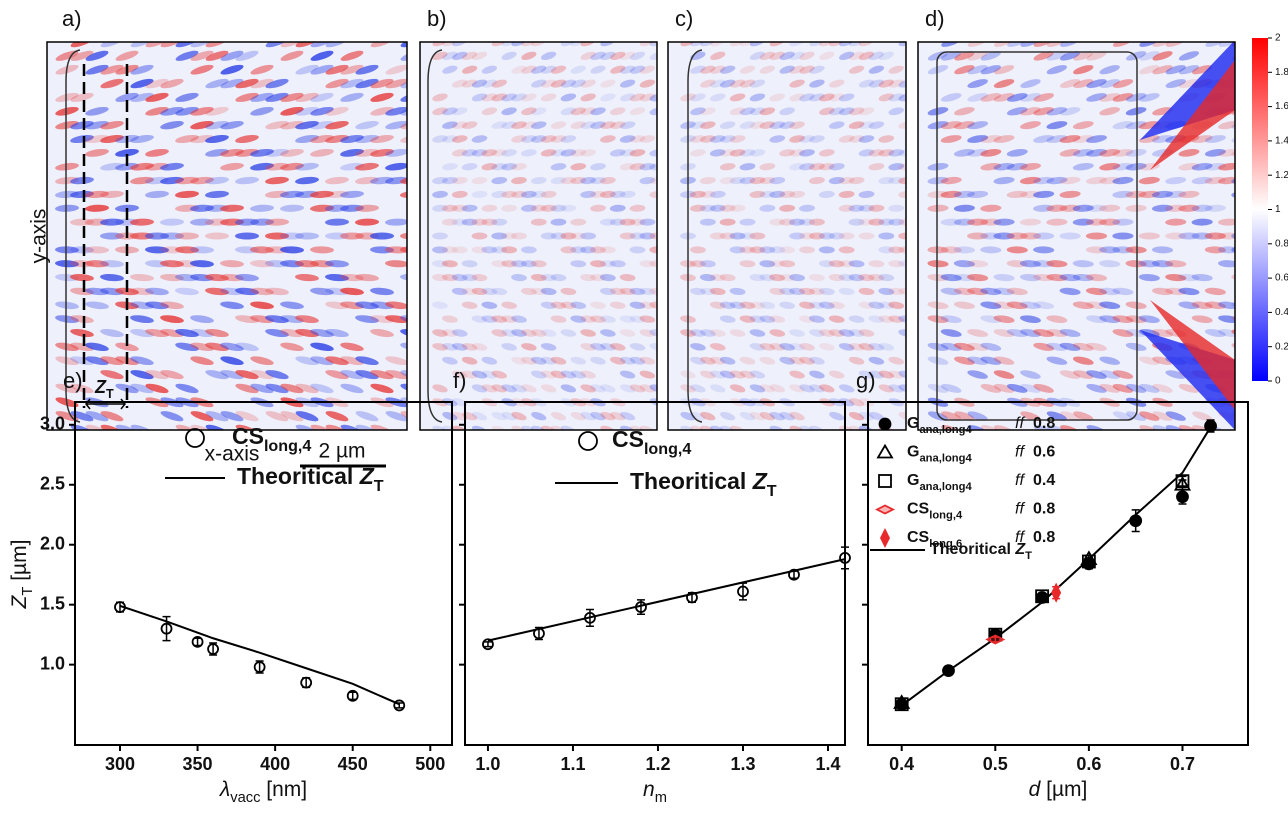 The height and width of the screenshot is (817, 1288). I want to click on x-axis-title-part: d, so click(1035, 789).